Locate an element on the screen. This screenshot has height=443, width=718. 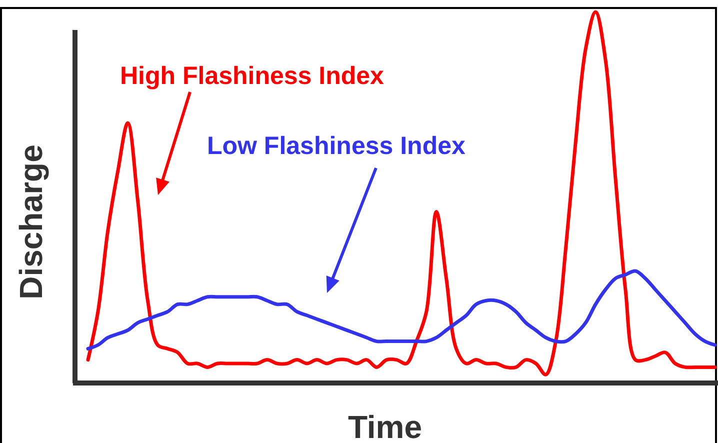
y-axis-title: Discharge is located at coordinates (31, 222).